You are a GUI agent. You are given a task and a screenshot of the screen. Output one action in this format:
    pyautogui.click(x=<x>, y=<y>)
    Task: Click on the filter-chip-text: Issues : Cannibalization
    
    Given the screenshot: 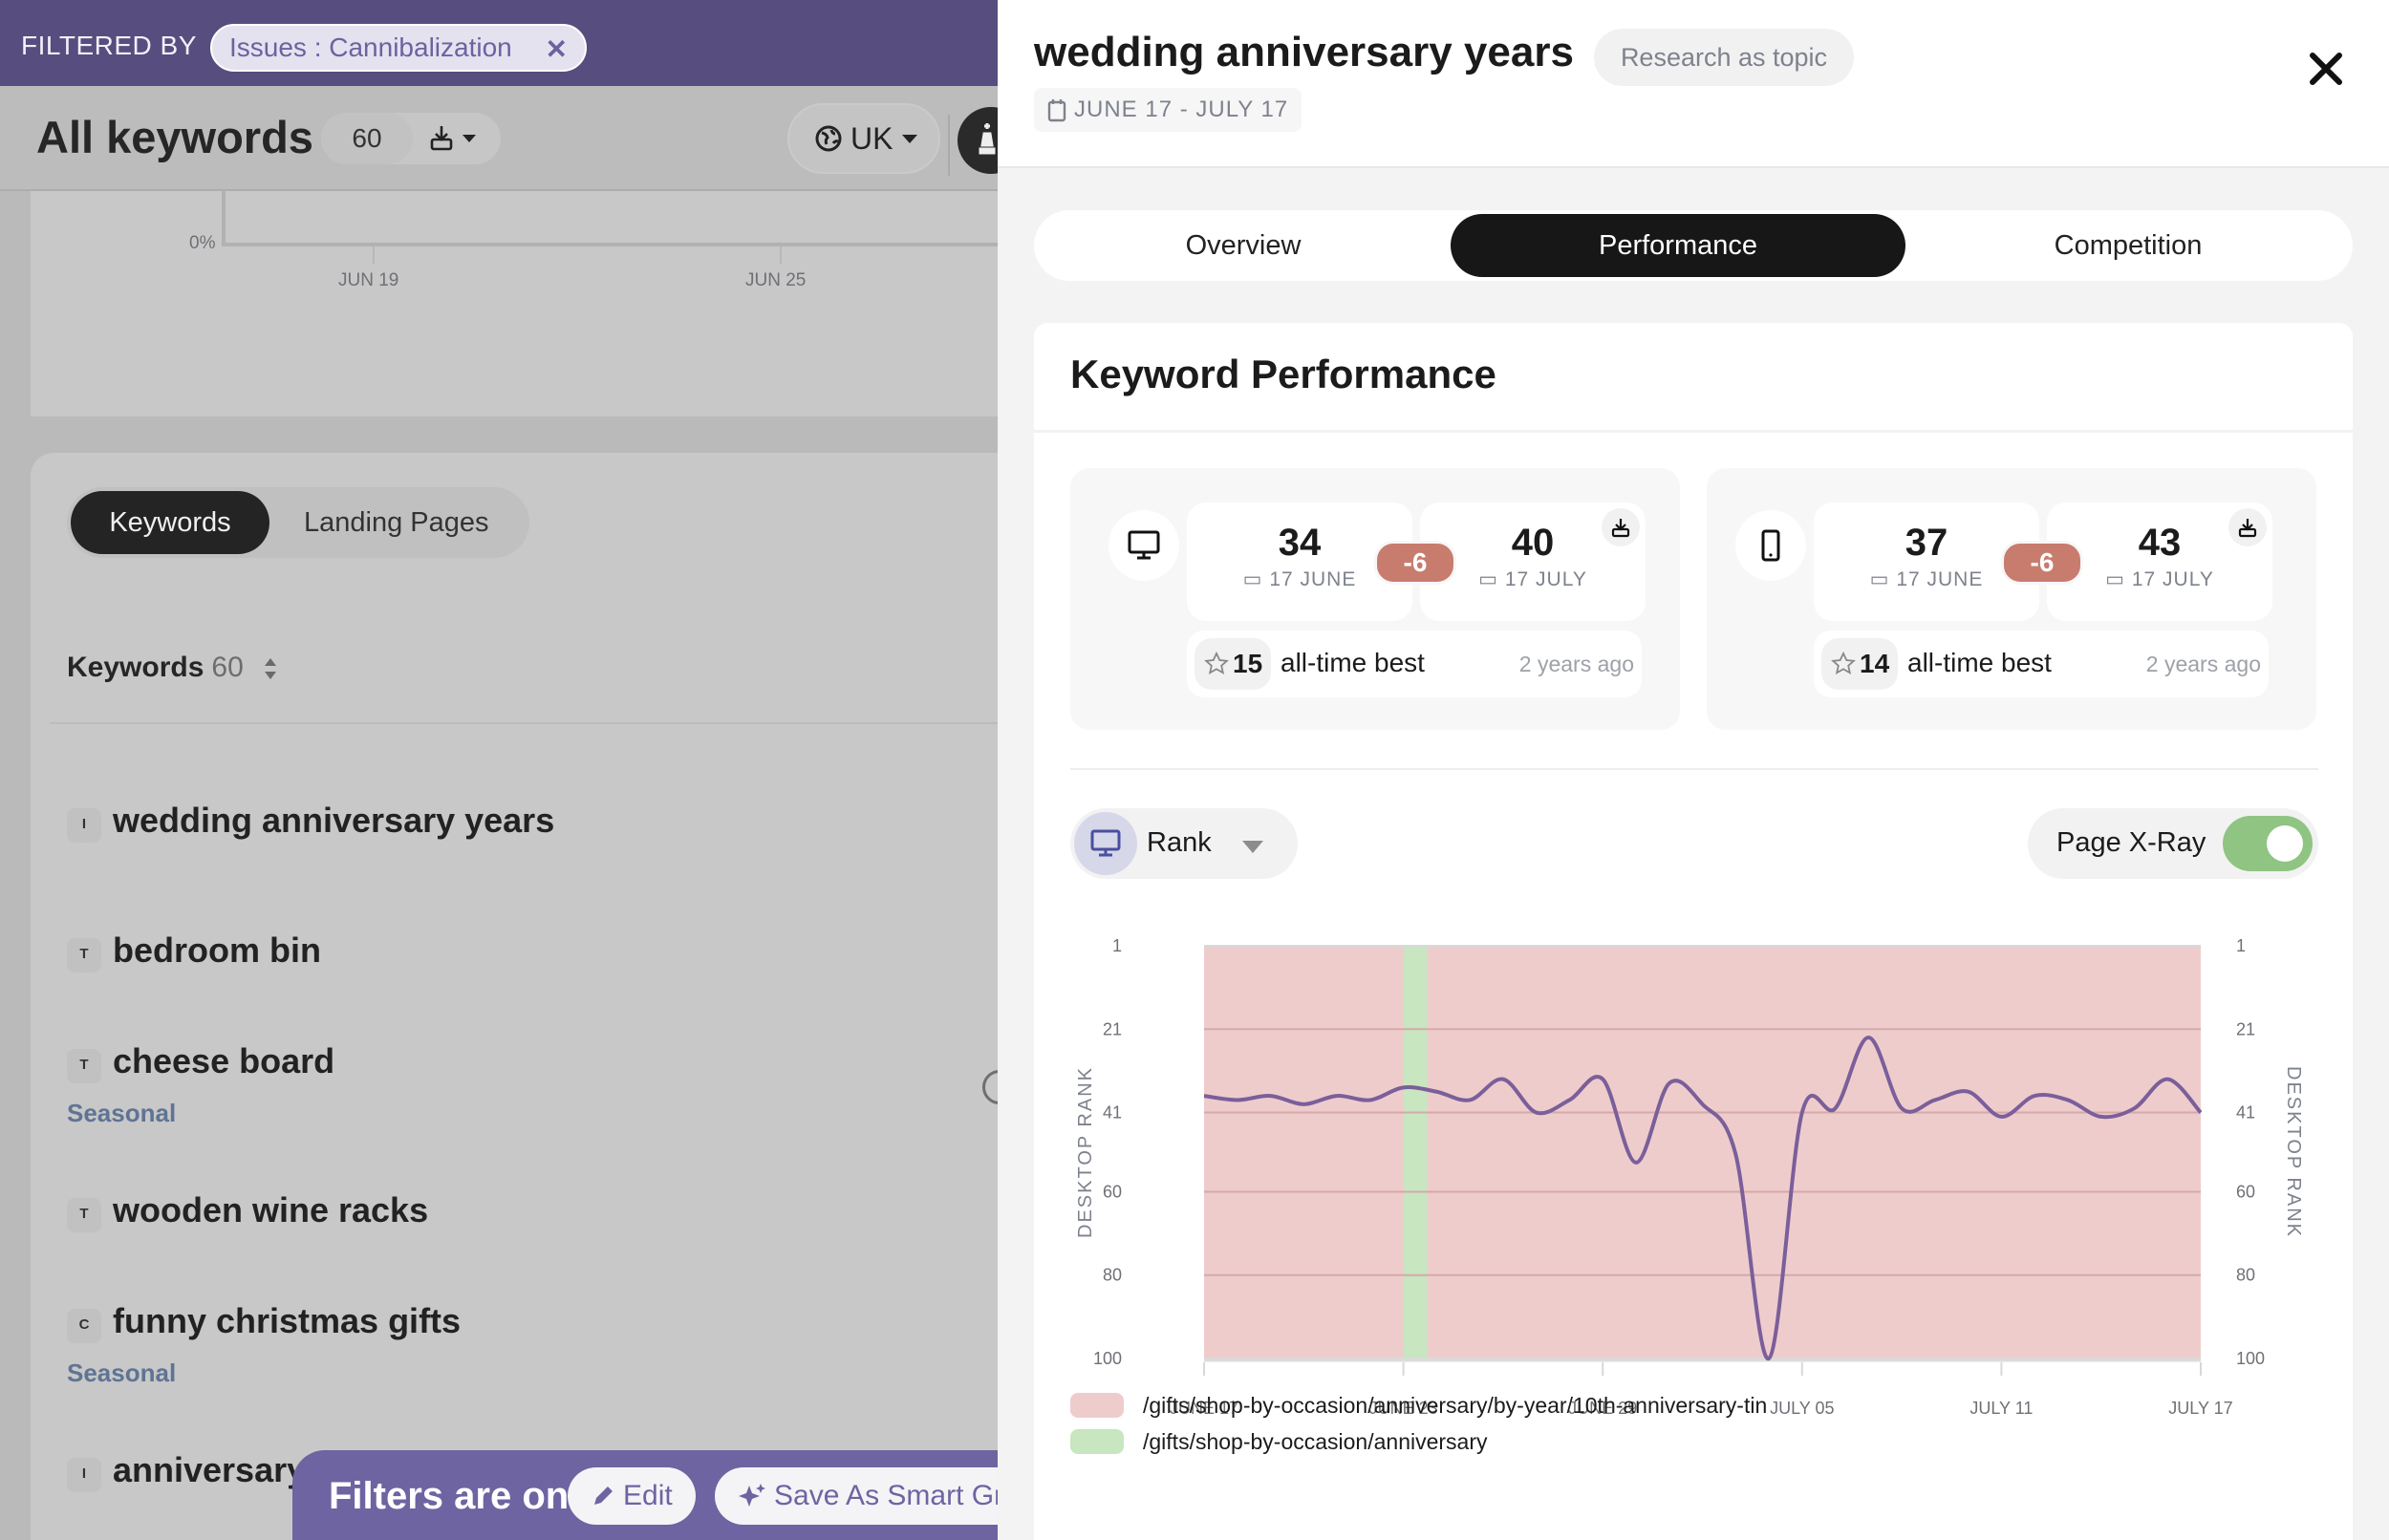 What is the action you would take?
    pyautogui.click(x=370, y=47)
    